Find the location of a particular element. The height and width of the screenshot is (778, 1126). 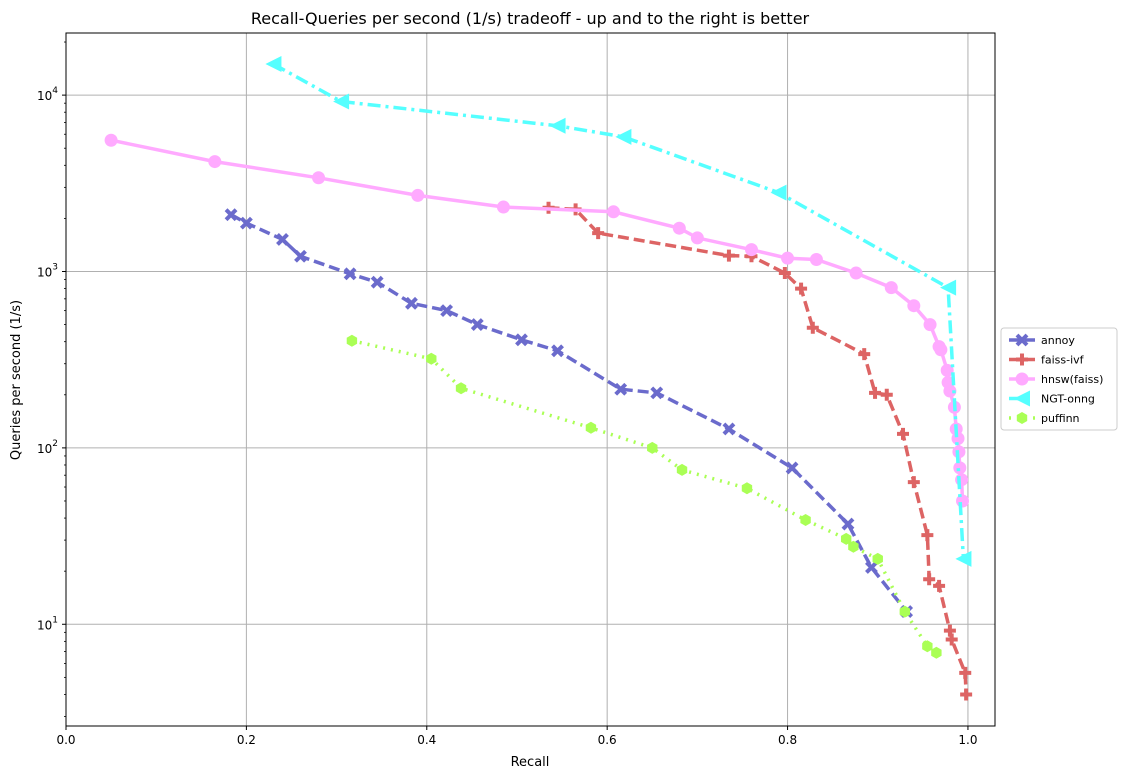

legend-label: puffinn is located at coordinates (1060, 418).